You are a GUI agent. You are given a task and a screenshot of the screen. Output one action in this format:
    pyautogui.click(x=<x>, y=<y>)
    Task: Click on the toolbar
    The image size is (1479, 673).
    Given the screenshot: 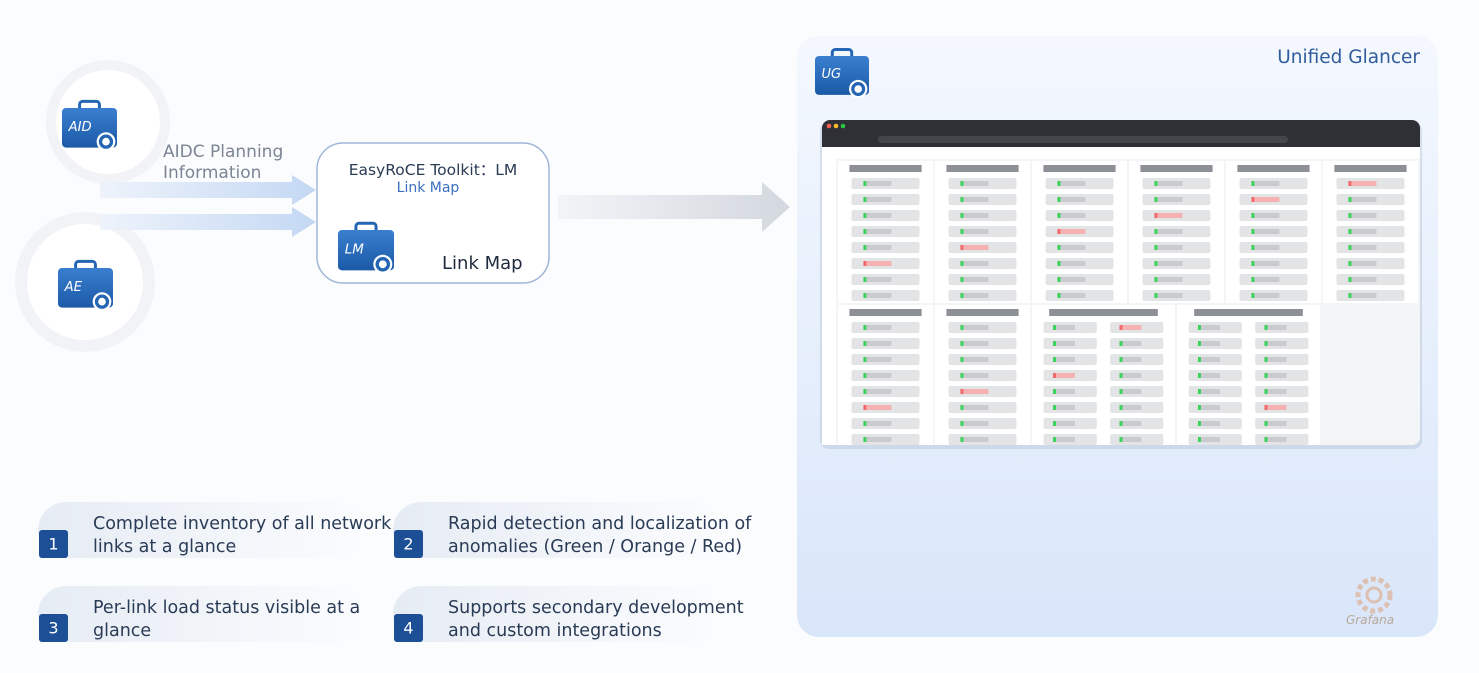 What is the action you would take?
    pyautogui.click(x=1121, y=153)
    